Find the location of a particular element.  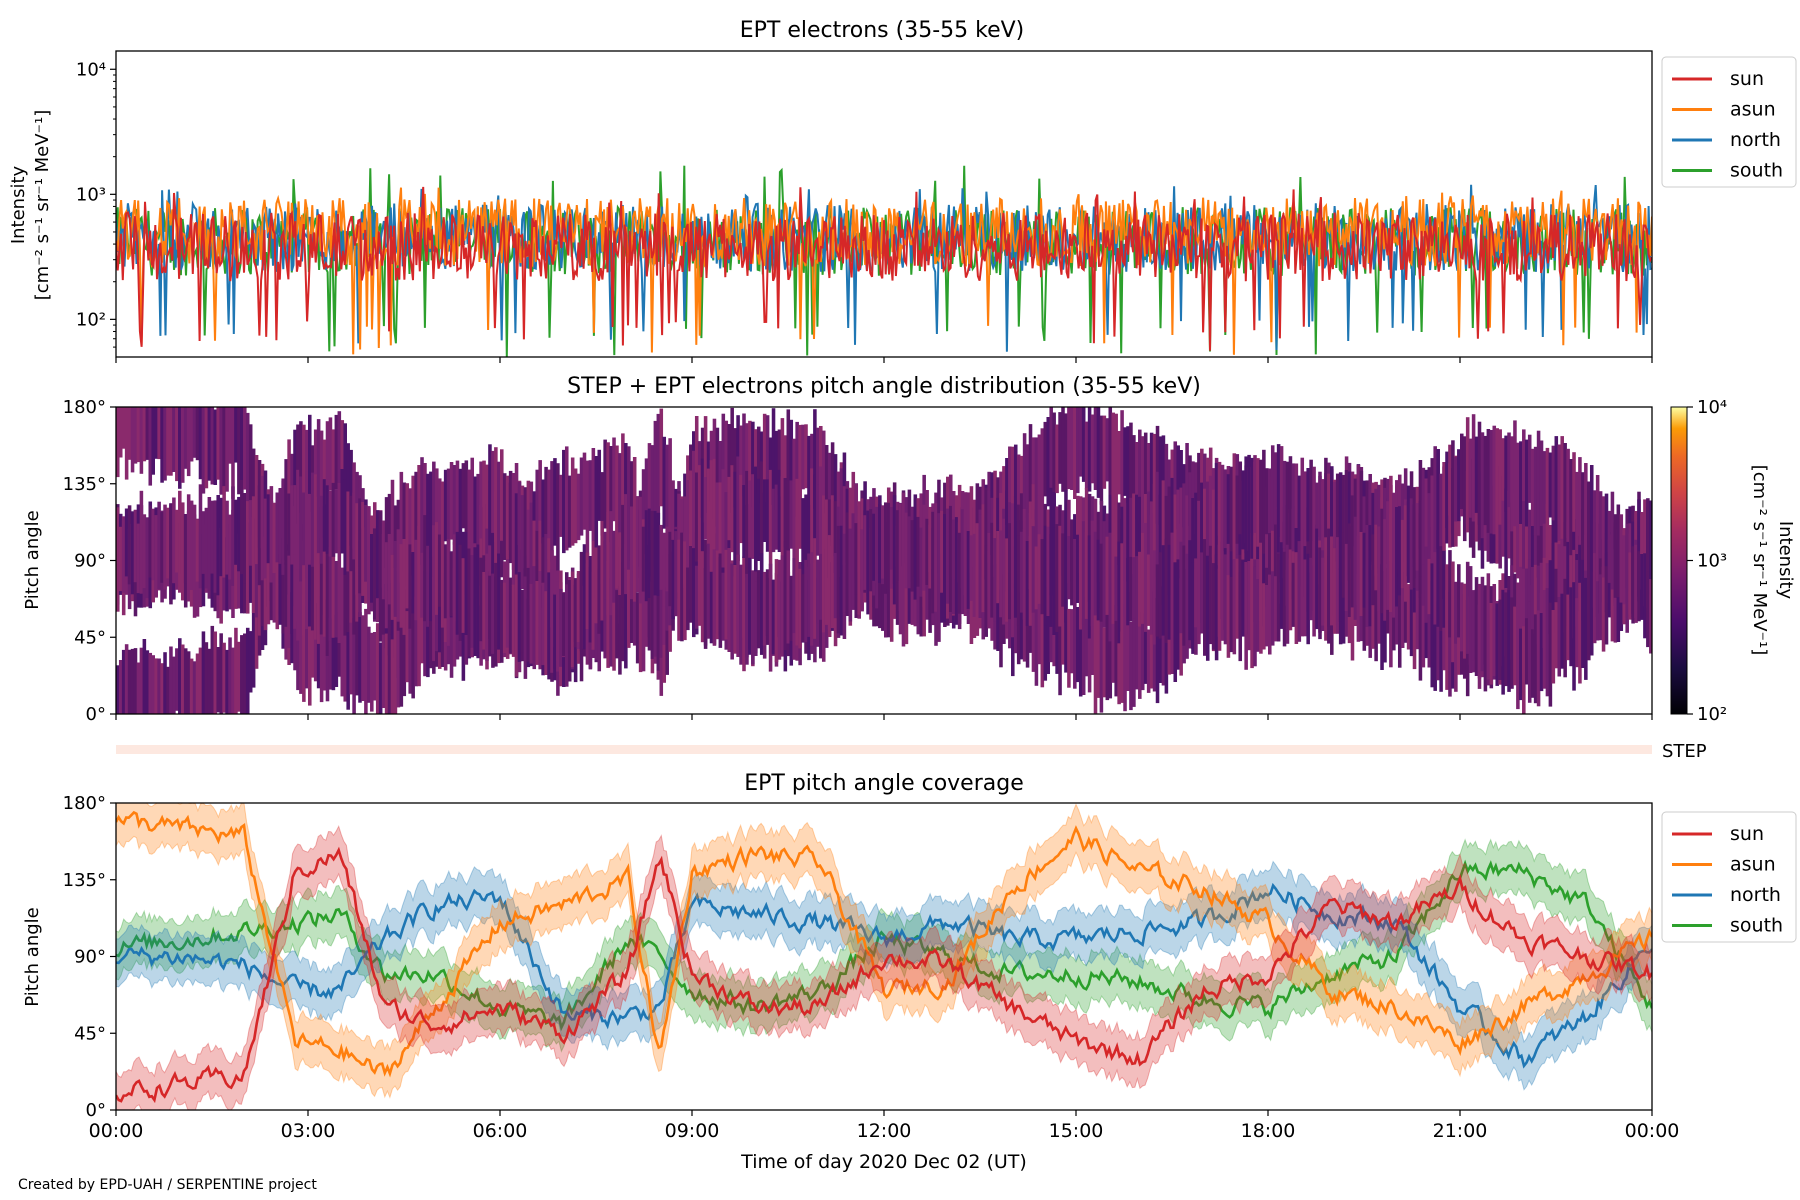

panel1-legend: sun asun north south is located at coordinates (1729, 122).